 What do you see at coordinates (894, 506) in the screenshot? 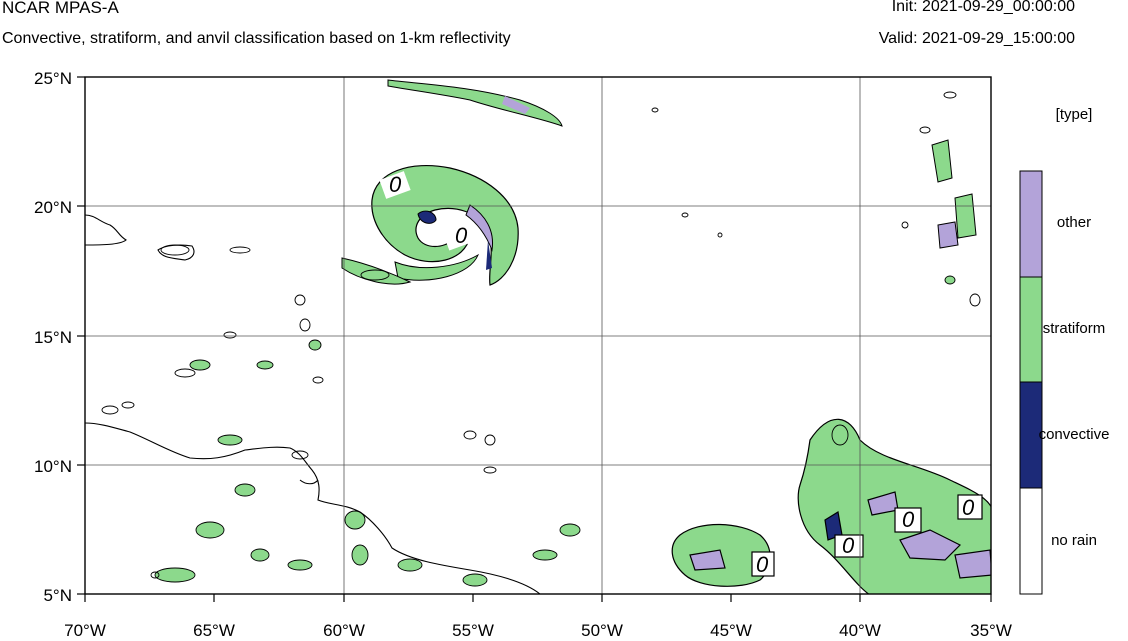
I see `southeast-cluster` at bounding box center [894, 506].